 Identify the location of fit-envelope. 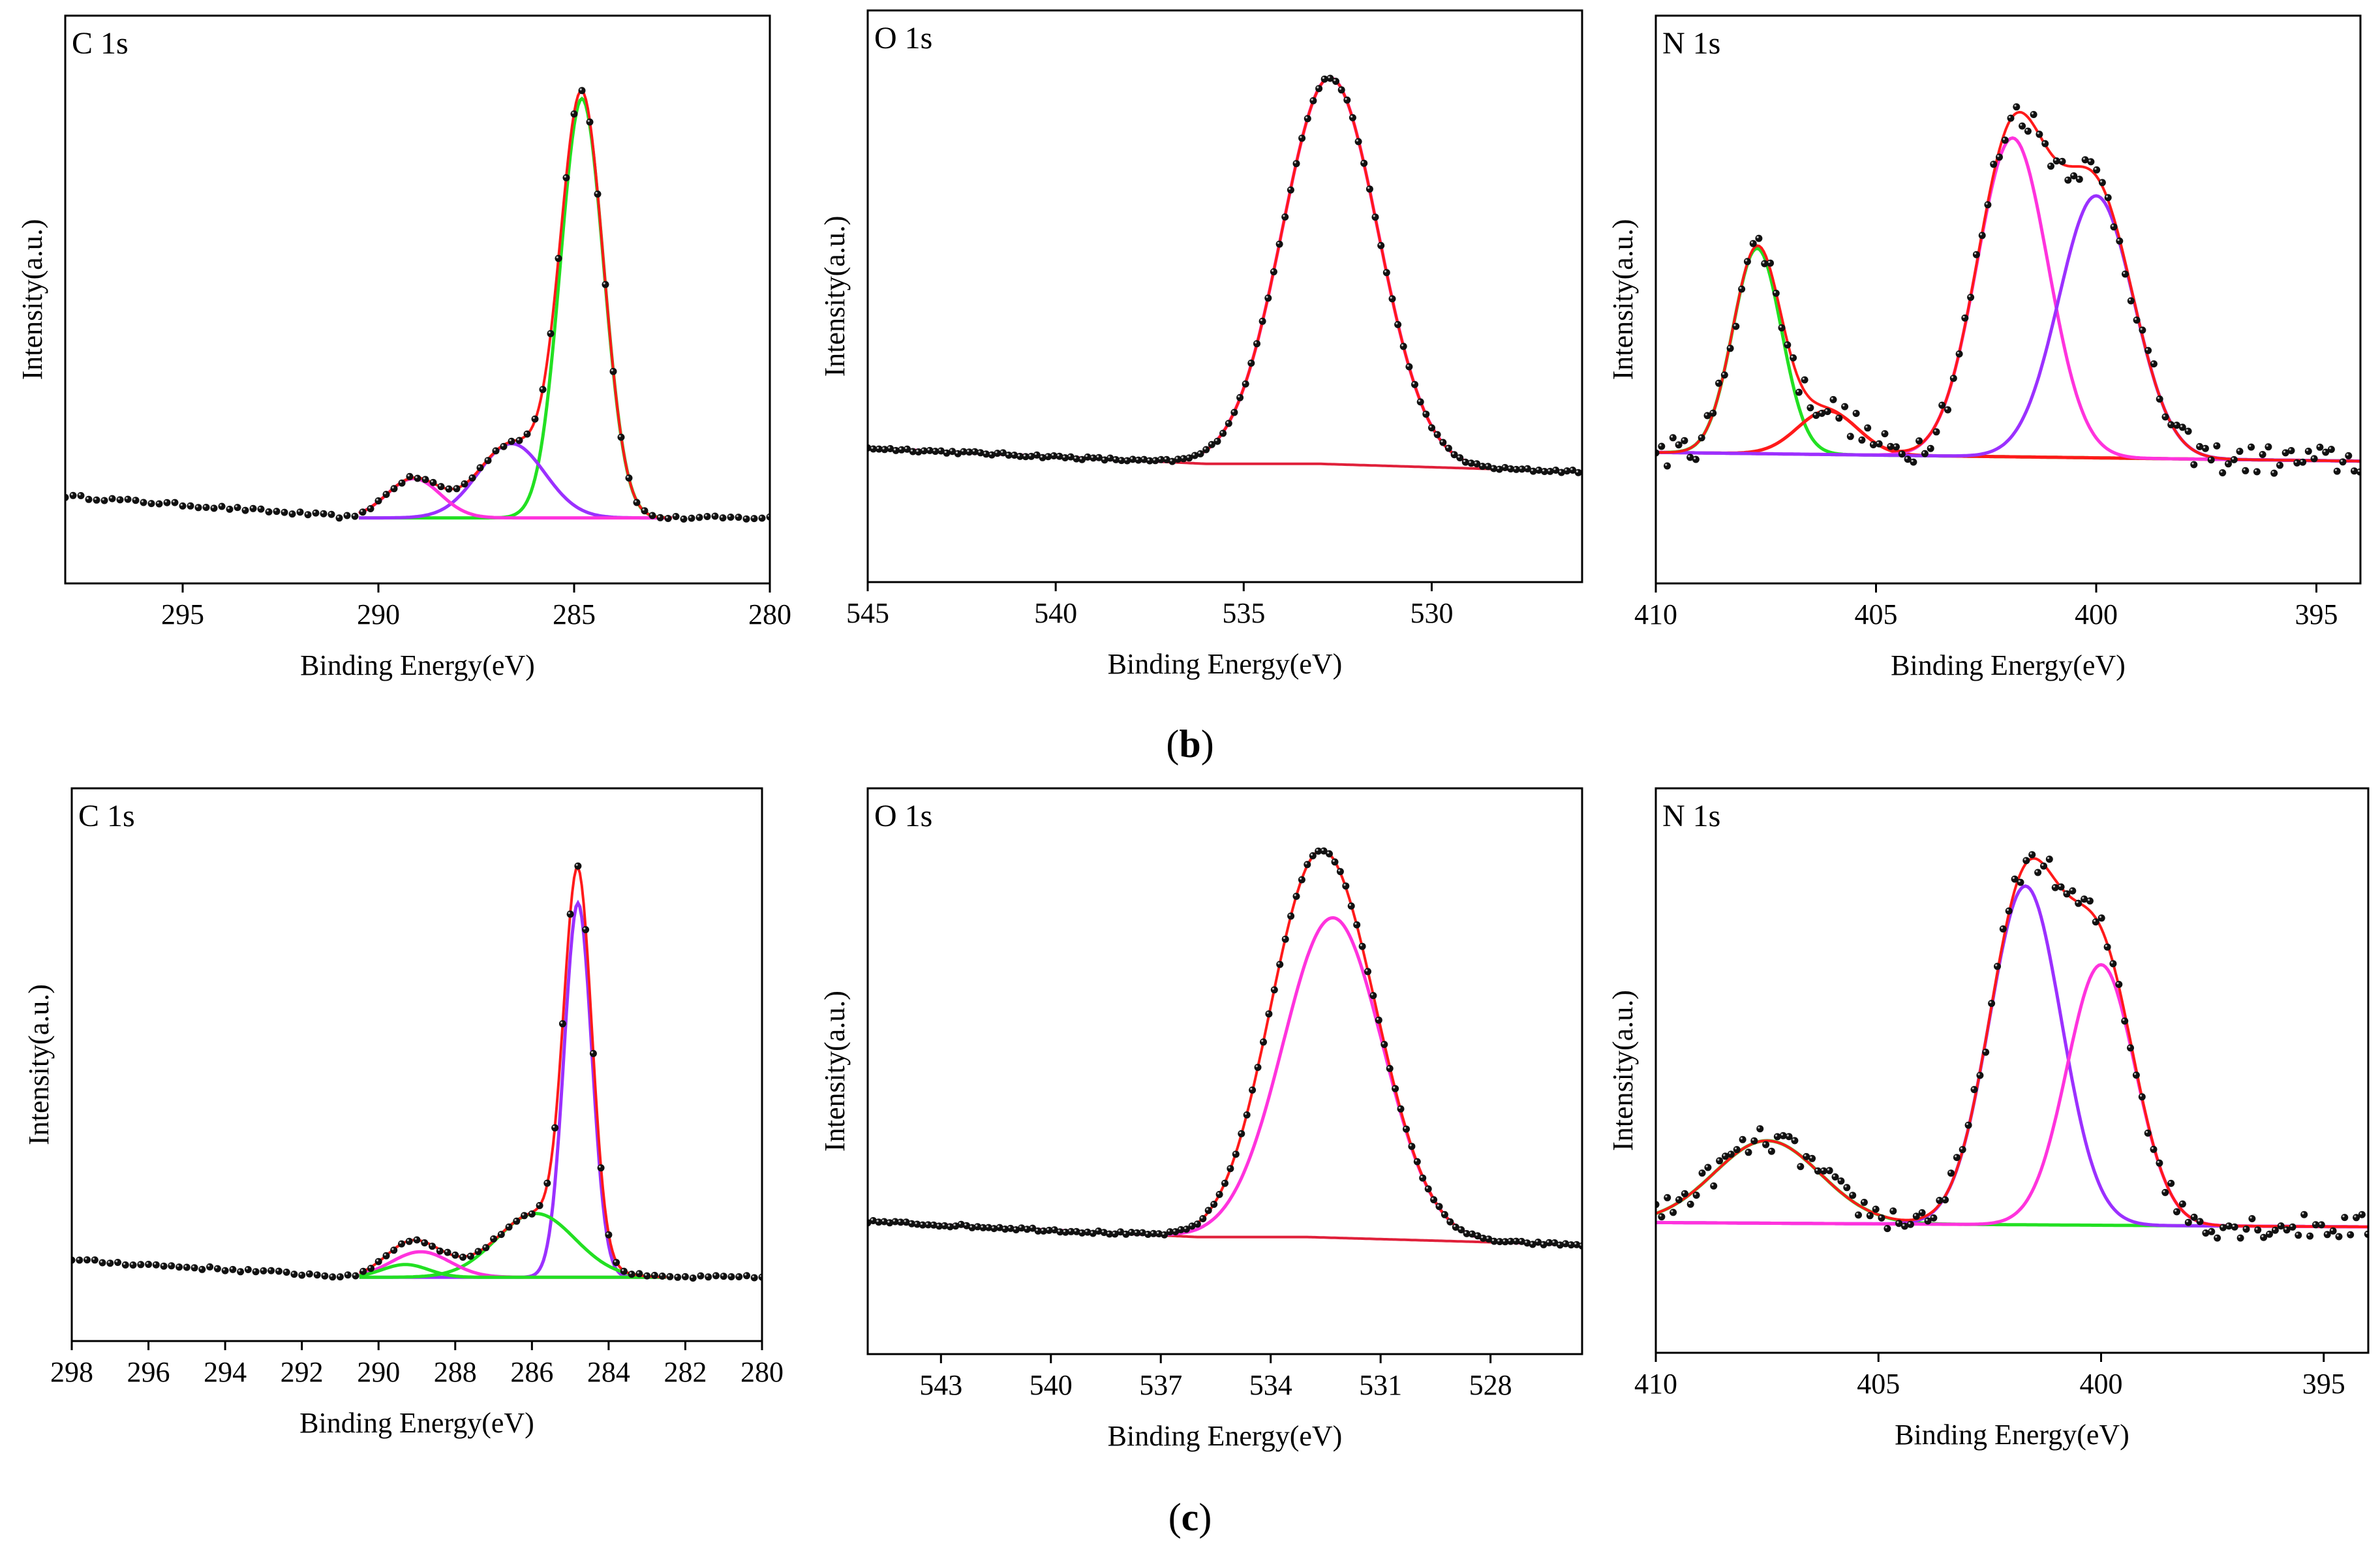
(2012, 1042).